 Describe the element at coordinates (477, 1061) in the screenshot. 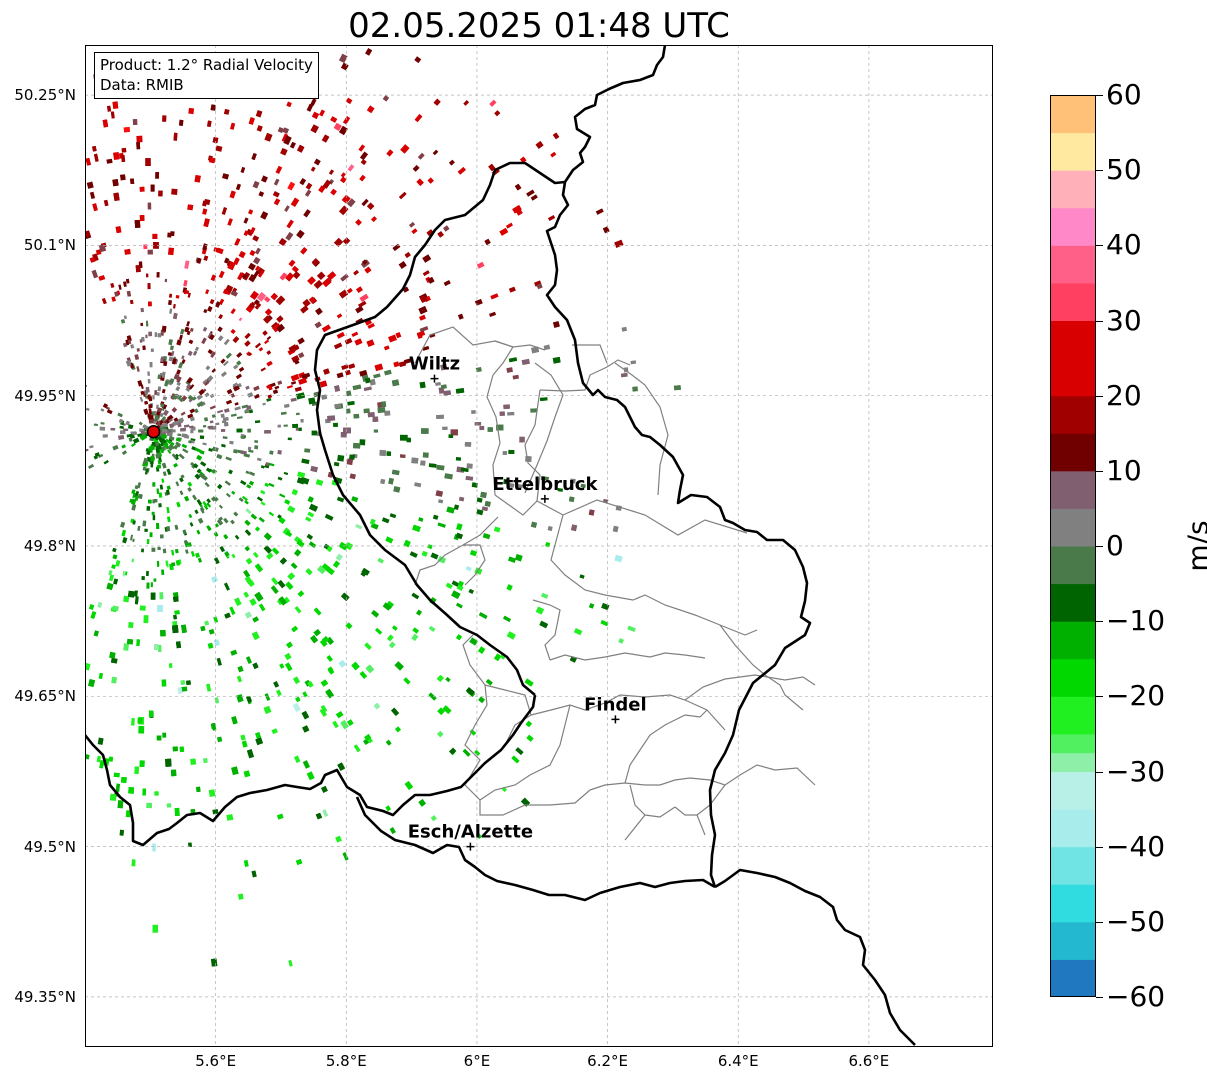

I see `lon-tick-label: 6°E` at that location.